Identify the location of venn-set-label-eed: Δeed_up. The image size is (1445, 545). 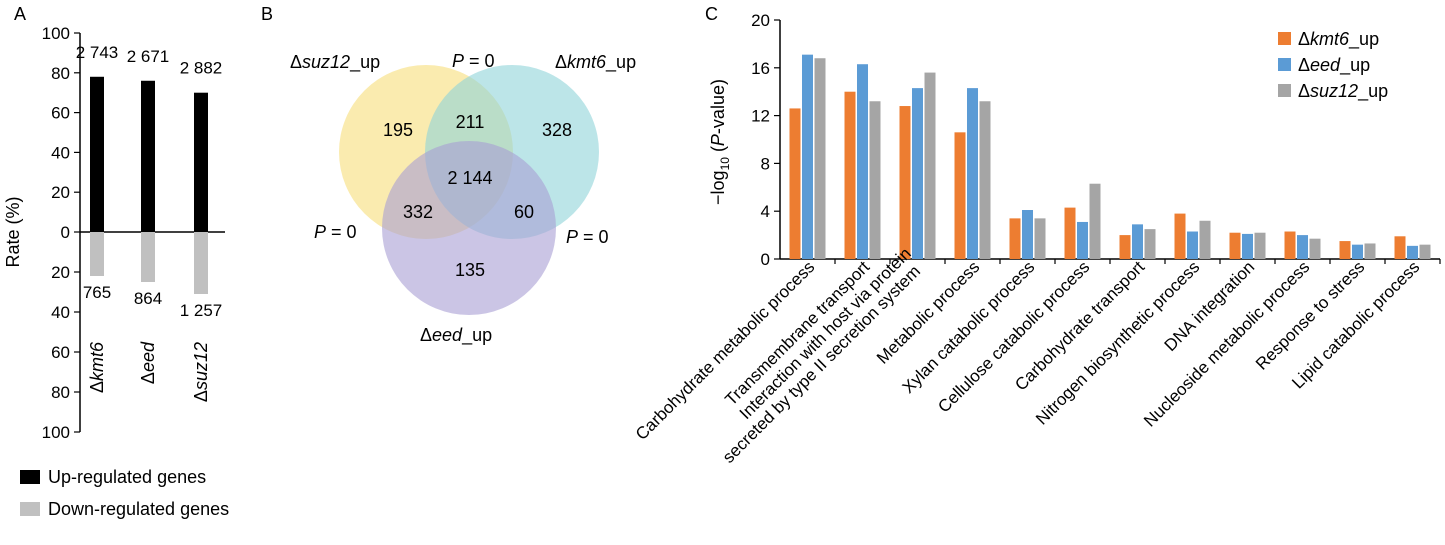
(456, 335).